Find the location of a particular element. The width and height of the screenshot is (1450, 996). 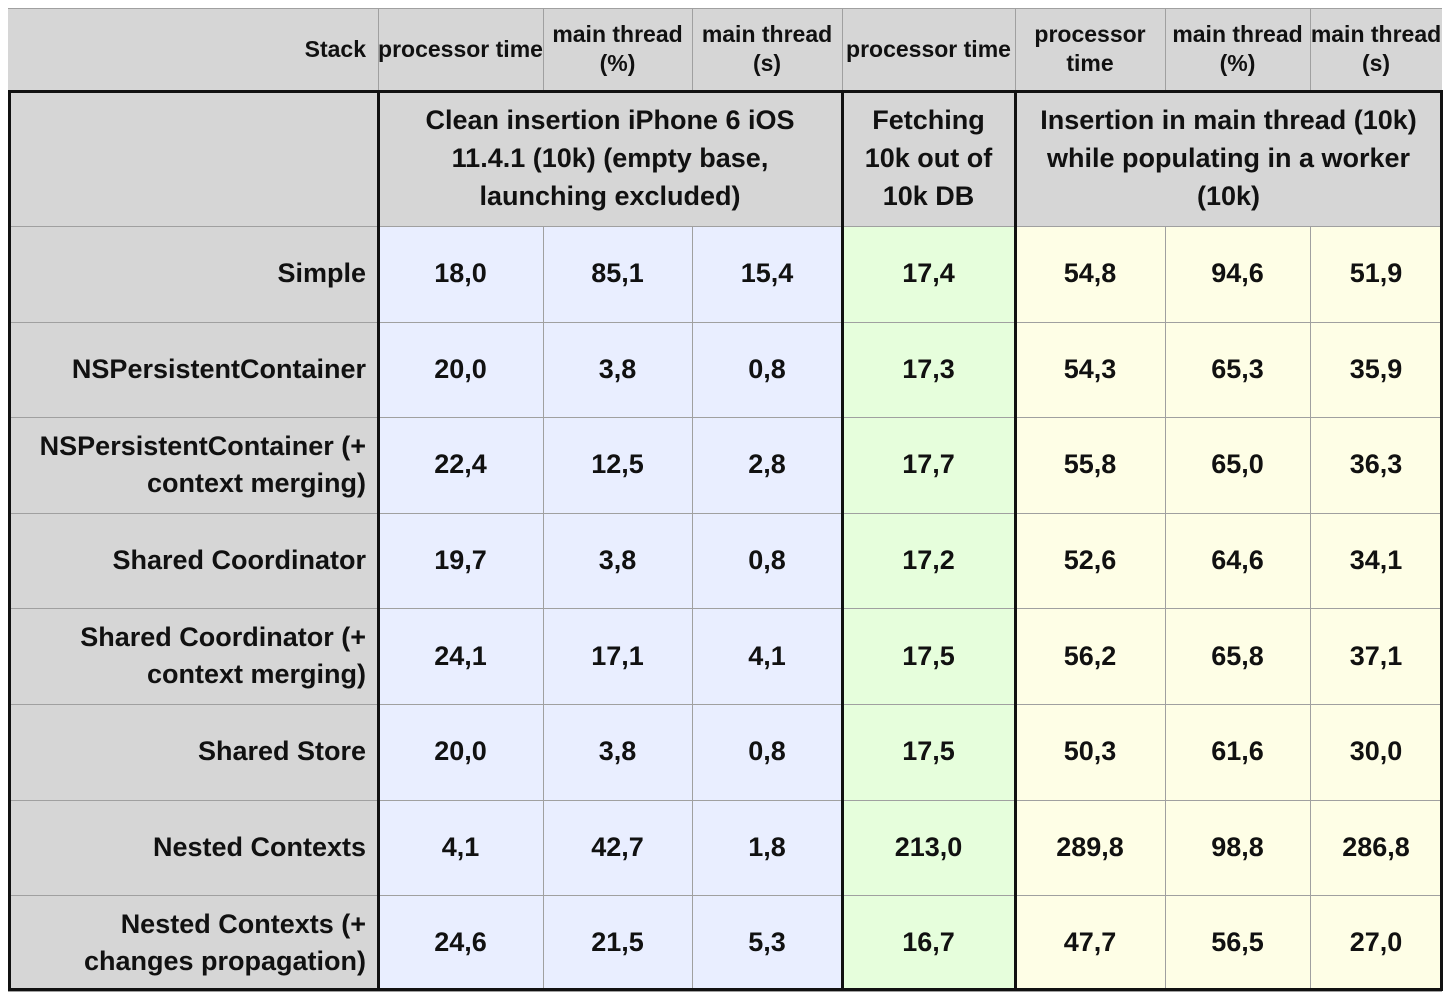

table-cell-value: 37,1 is located at coordinates (1376, 656).